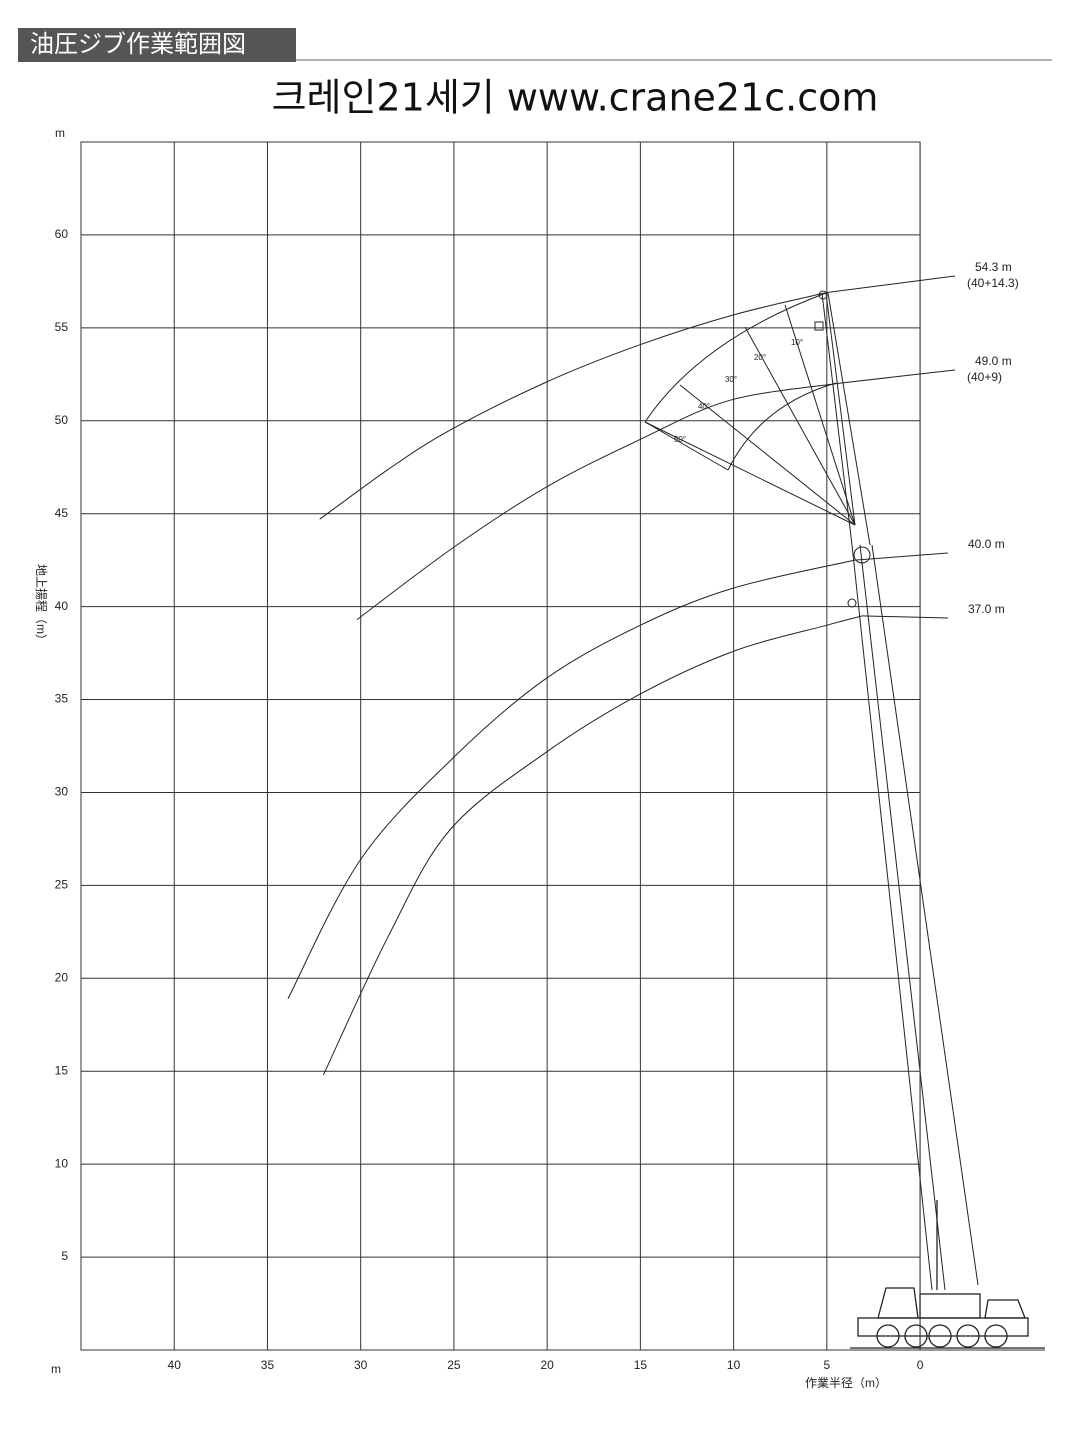  I want to click on crane-truck, so click(947, 1274).